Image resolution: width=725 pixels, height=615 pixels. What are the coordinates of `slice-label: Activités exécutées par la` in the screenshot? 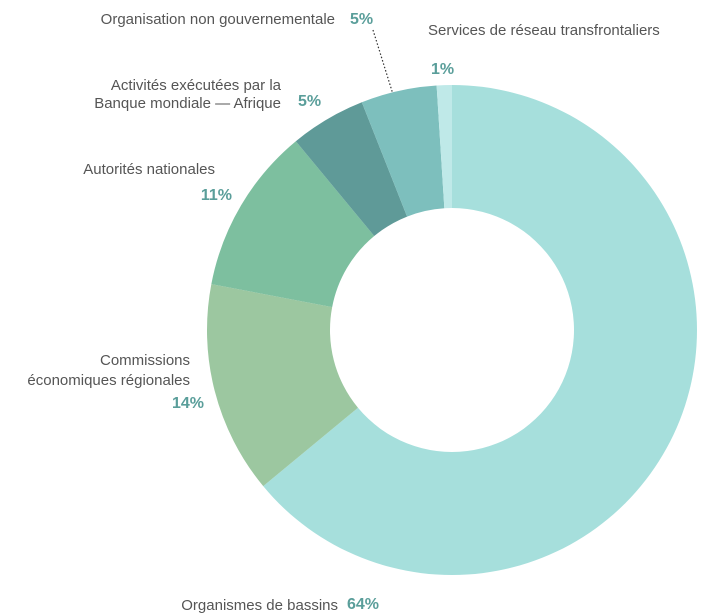 It's located at (196, 85).